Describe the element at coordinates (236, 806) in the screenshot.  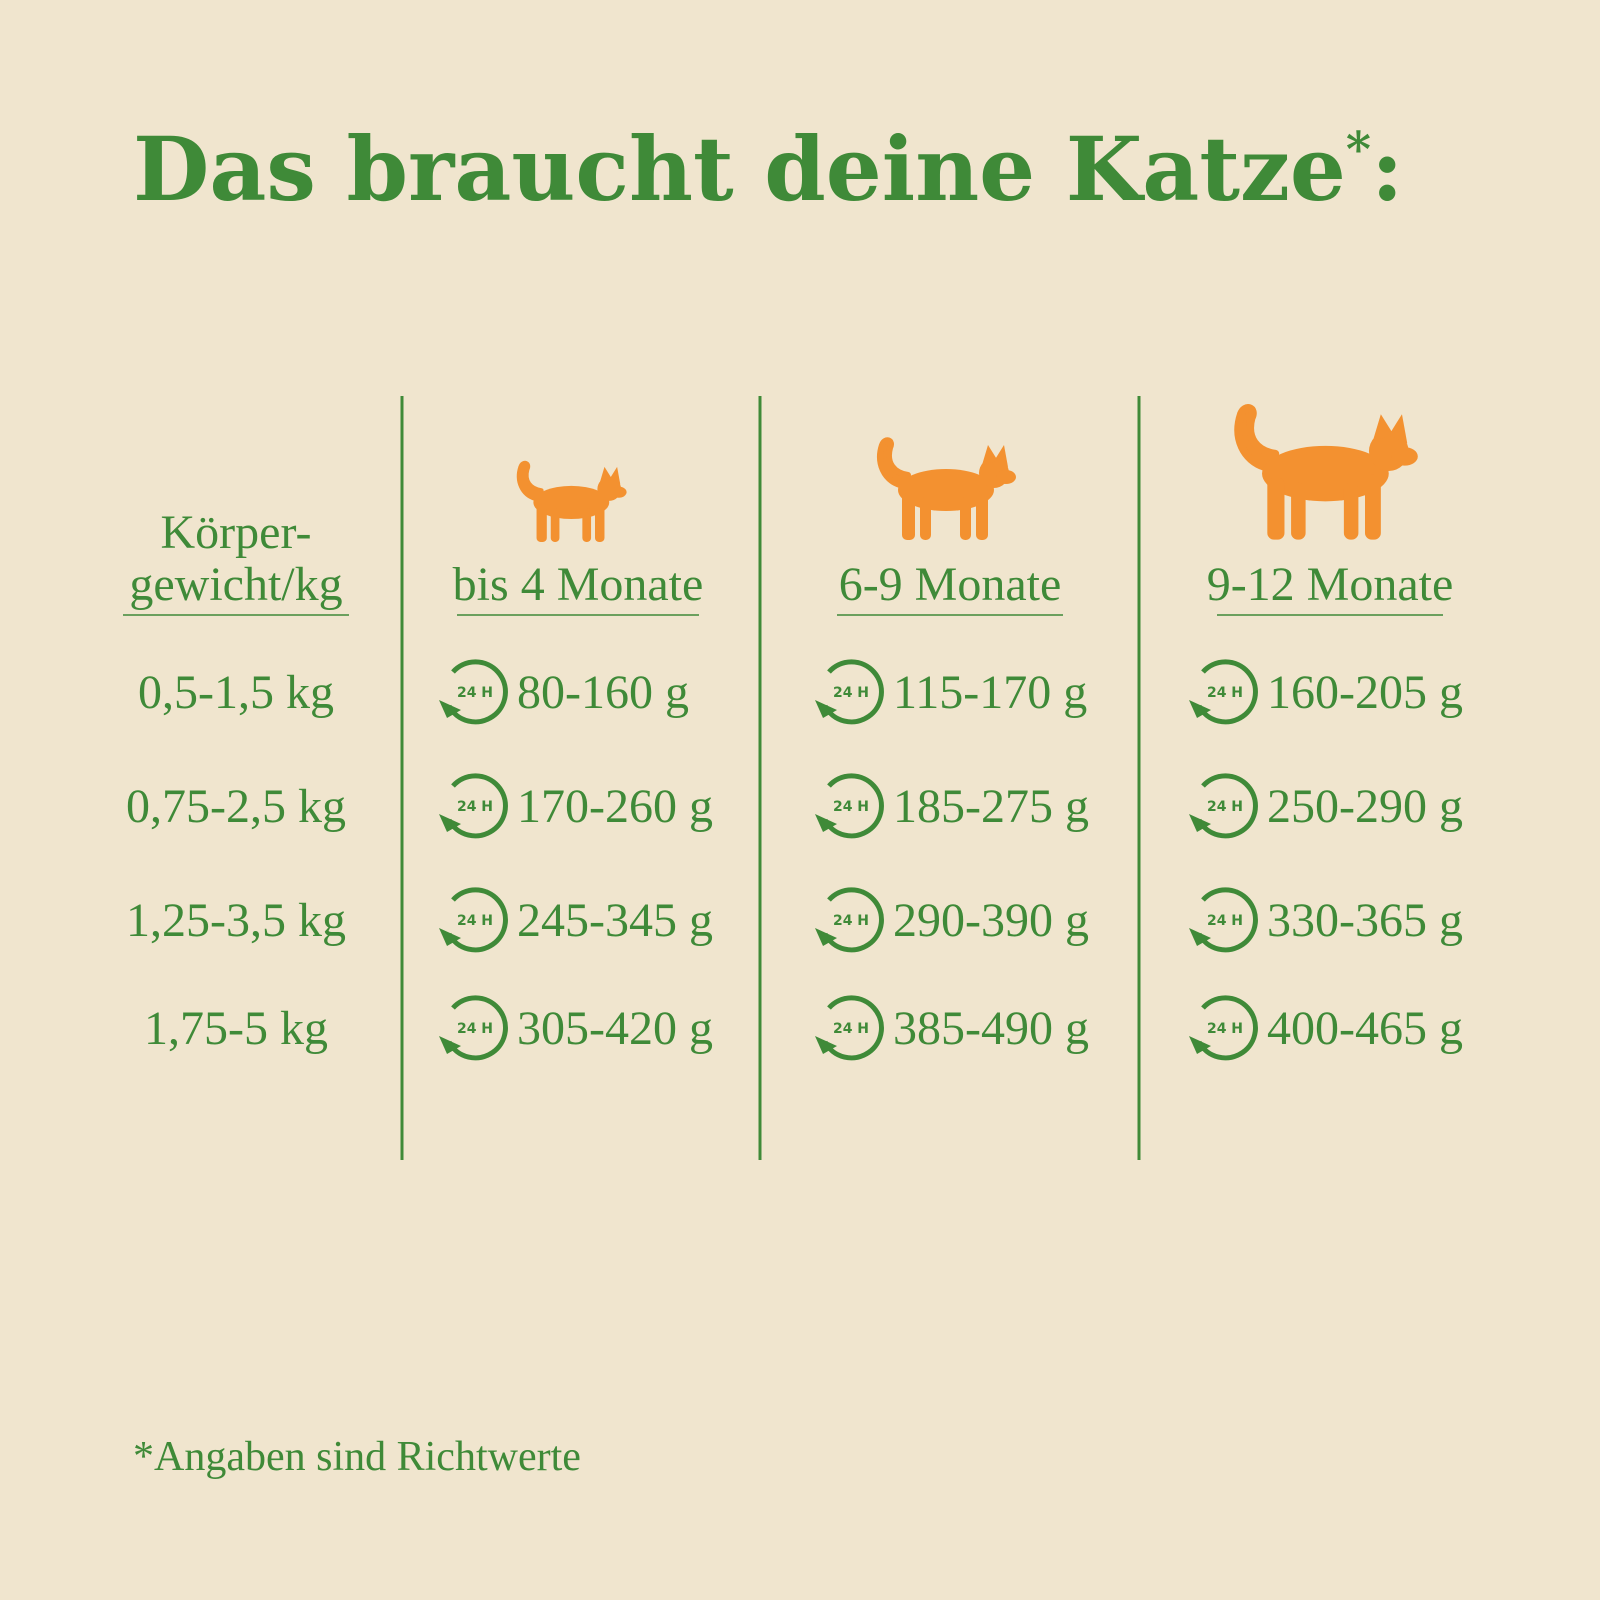
I see `weight-cell: 0,75-2,5 kg` at that location.